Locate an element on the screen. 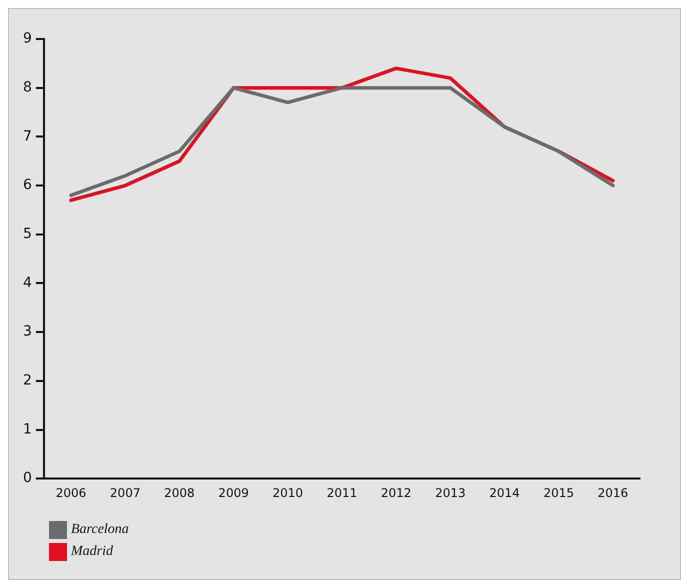  y-tick-label: 7 is located at coordinates (27, 136).